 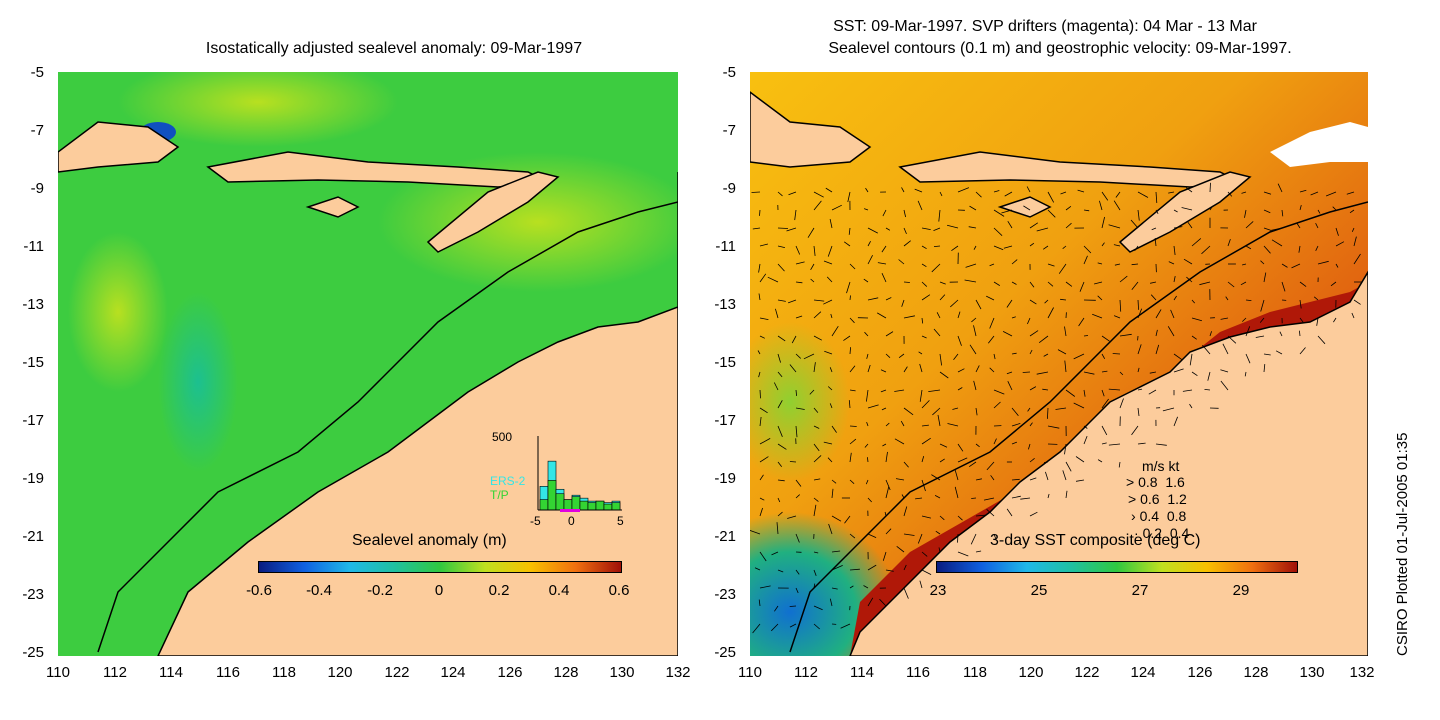 What do you see at coordinates (1362, 672) in the screenshot?
I see `right-xtick: 132` at bounding box center [1362, 672].